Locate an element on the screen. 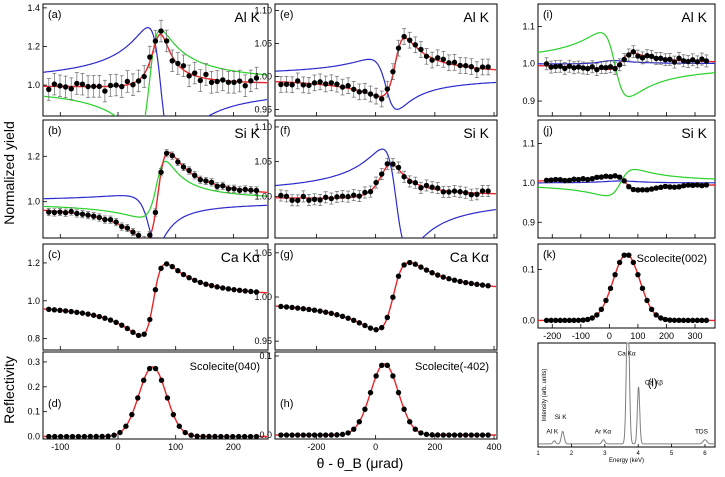  y-tick-label: 1.0 is located at coordinates (528, 64).